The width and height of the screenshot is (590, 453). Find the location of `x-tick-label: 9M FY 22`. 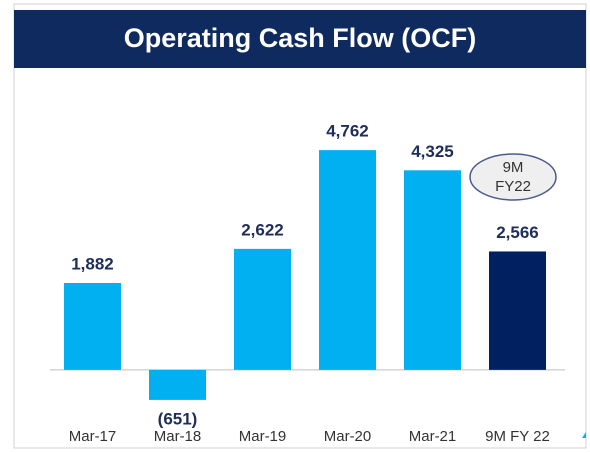

x-tick-label: 9M FY 22 is located at coordinates (517, 436).